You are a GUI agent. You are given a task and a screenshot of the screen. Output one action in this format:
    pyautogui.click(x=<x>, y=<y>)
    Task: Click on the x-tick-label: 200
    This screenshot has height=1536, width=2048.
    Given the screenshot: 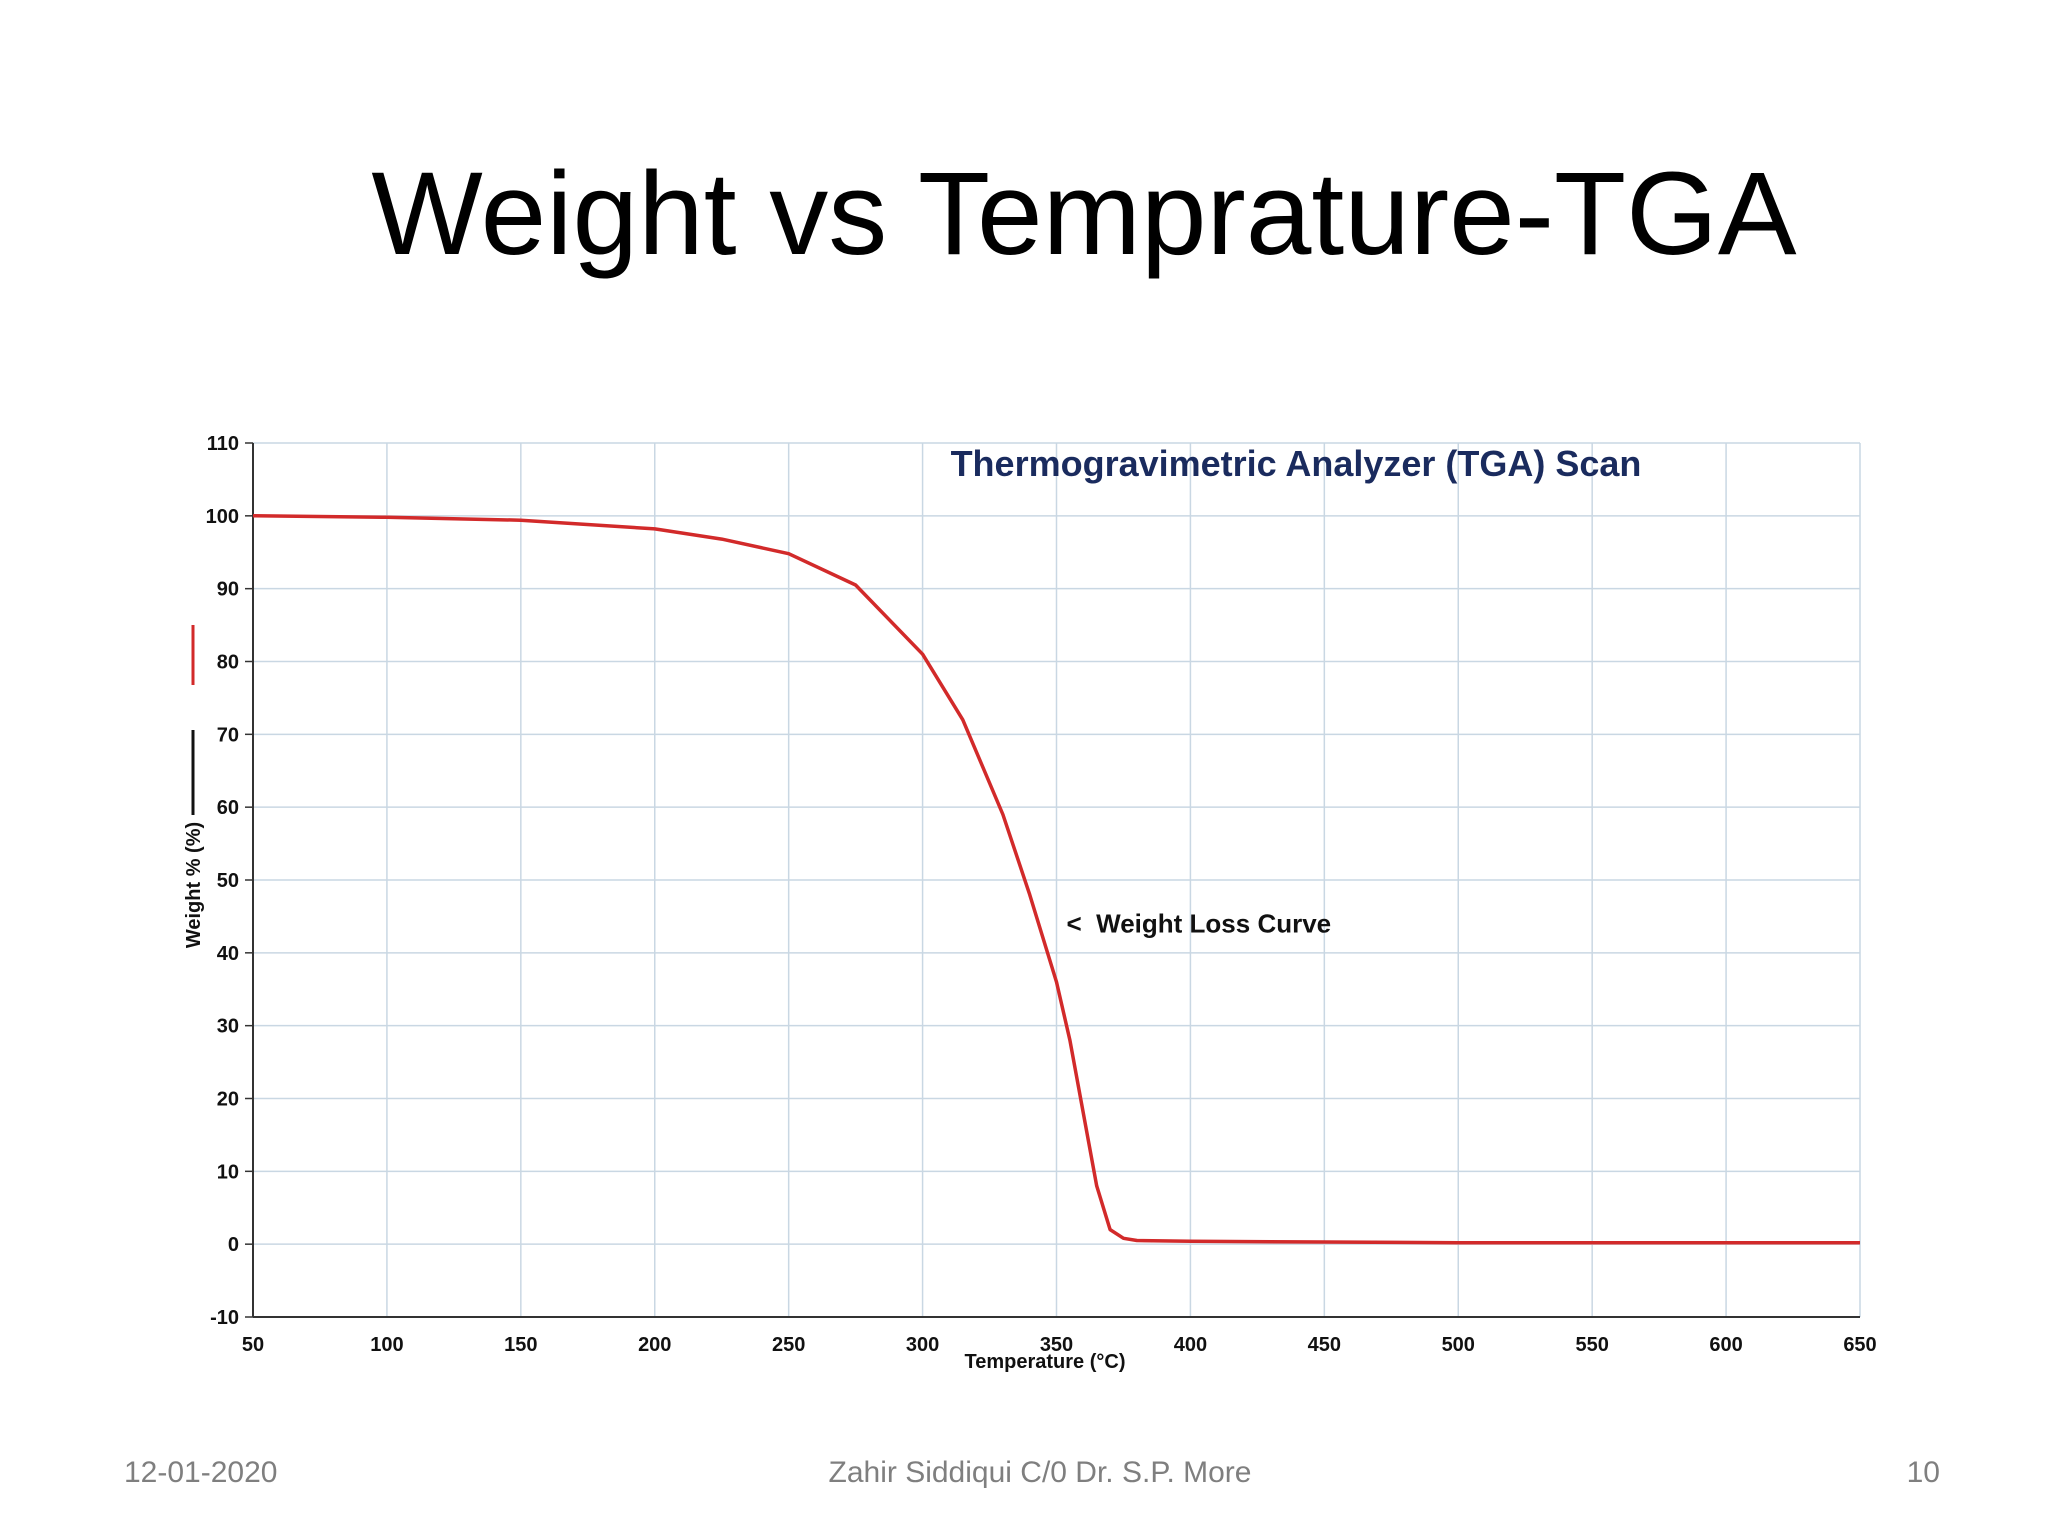 What is the action you would take?
    pyautogui.click(x=654, y=1345)
    